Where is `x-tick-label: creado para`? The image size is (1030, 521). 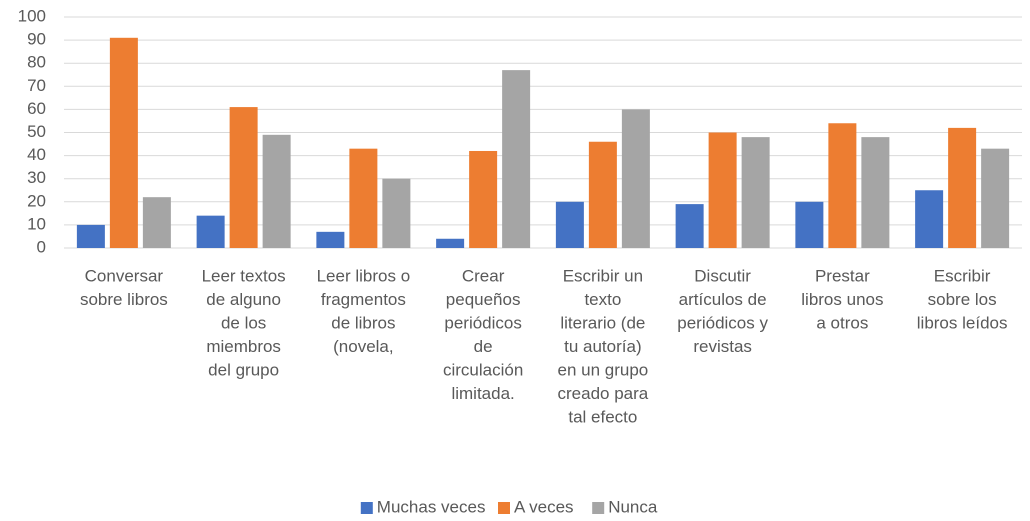 x-tick-label: creado para is located at coordinates (603, 393).